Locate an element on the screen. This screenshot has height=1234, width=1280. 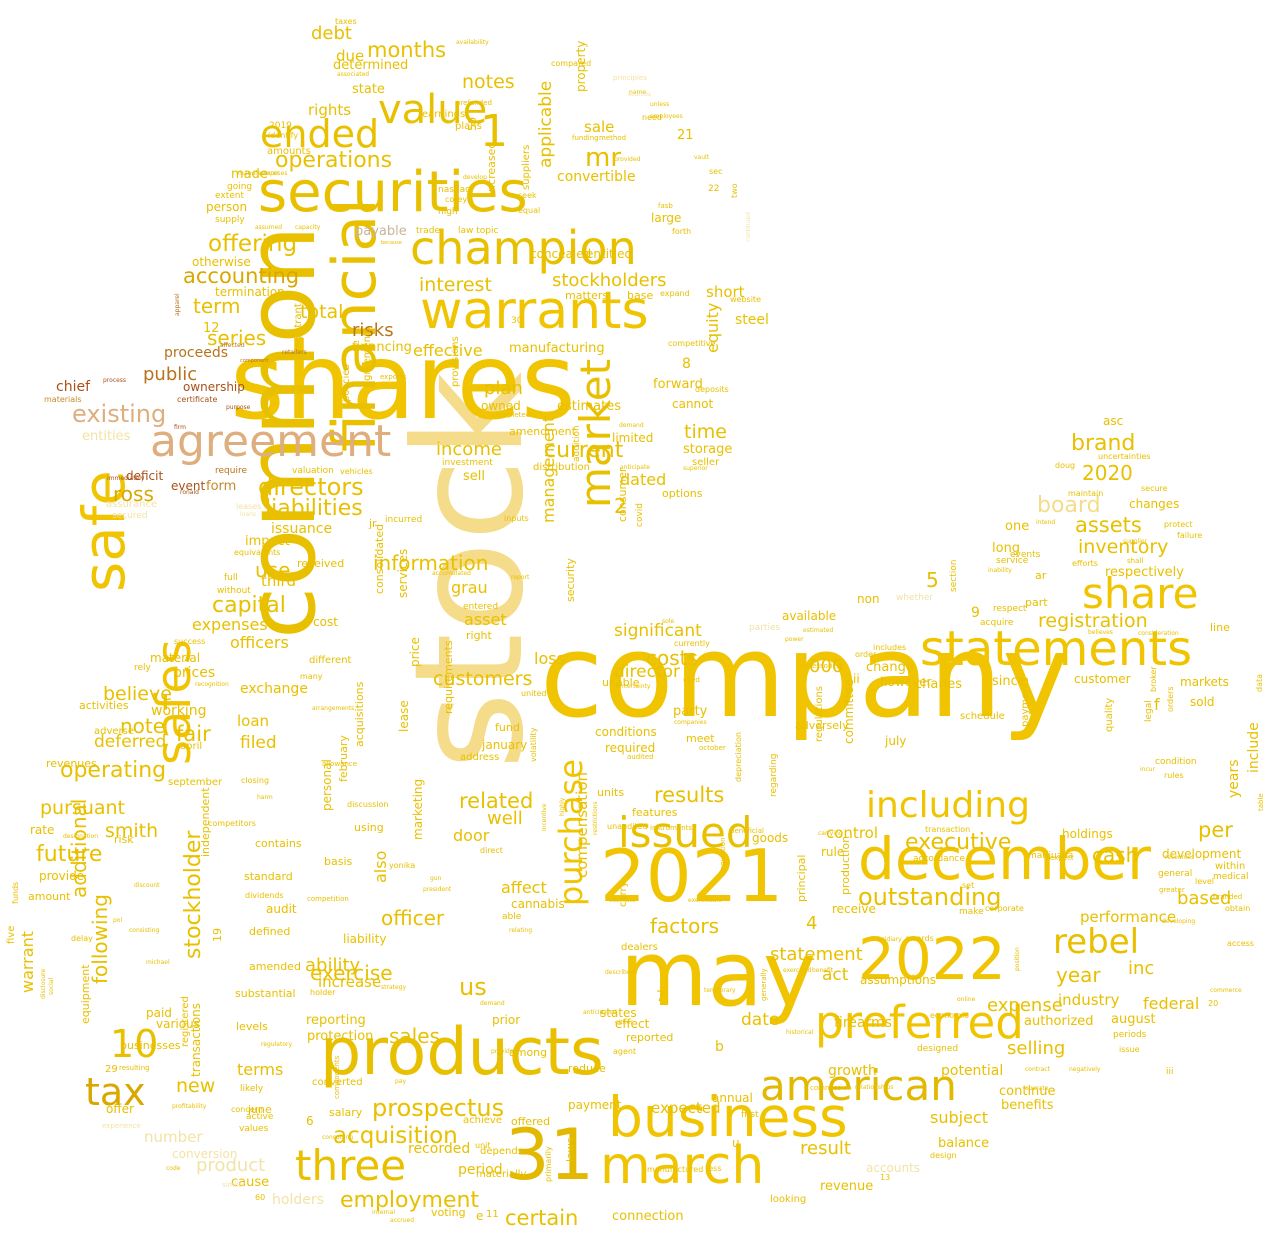
word-issue: issue is located at coordinates (1129, 1049).